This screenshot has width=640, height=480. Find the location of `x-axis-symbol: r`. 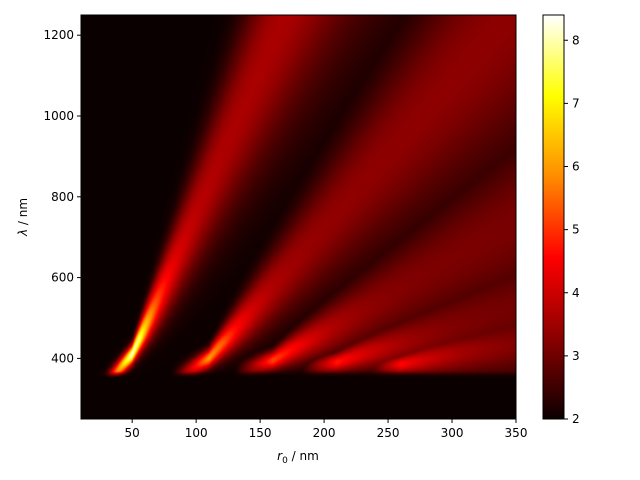

x-axis-symbol: r is located at coordinates (280, 456).